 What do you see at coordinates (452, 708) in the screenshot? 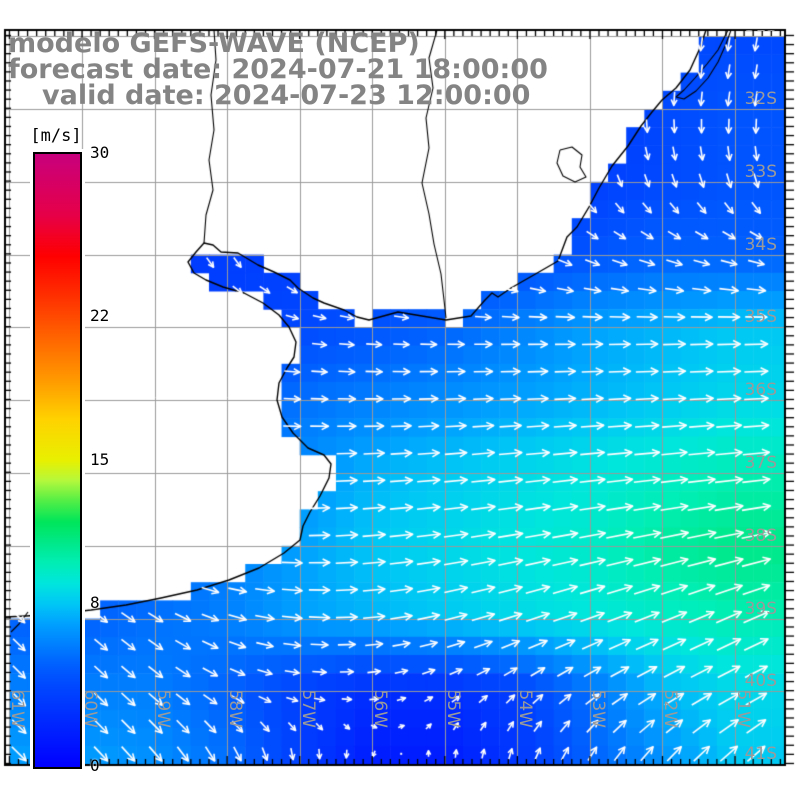
I see `lon-label-55W: 55W` at bounding box center [452, 708].